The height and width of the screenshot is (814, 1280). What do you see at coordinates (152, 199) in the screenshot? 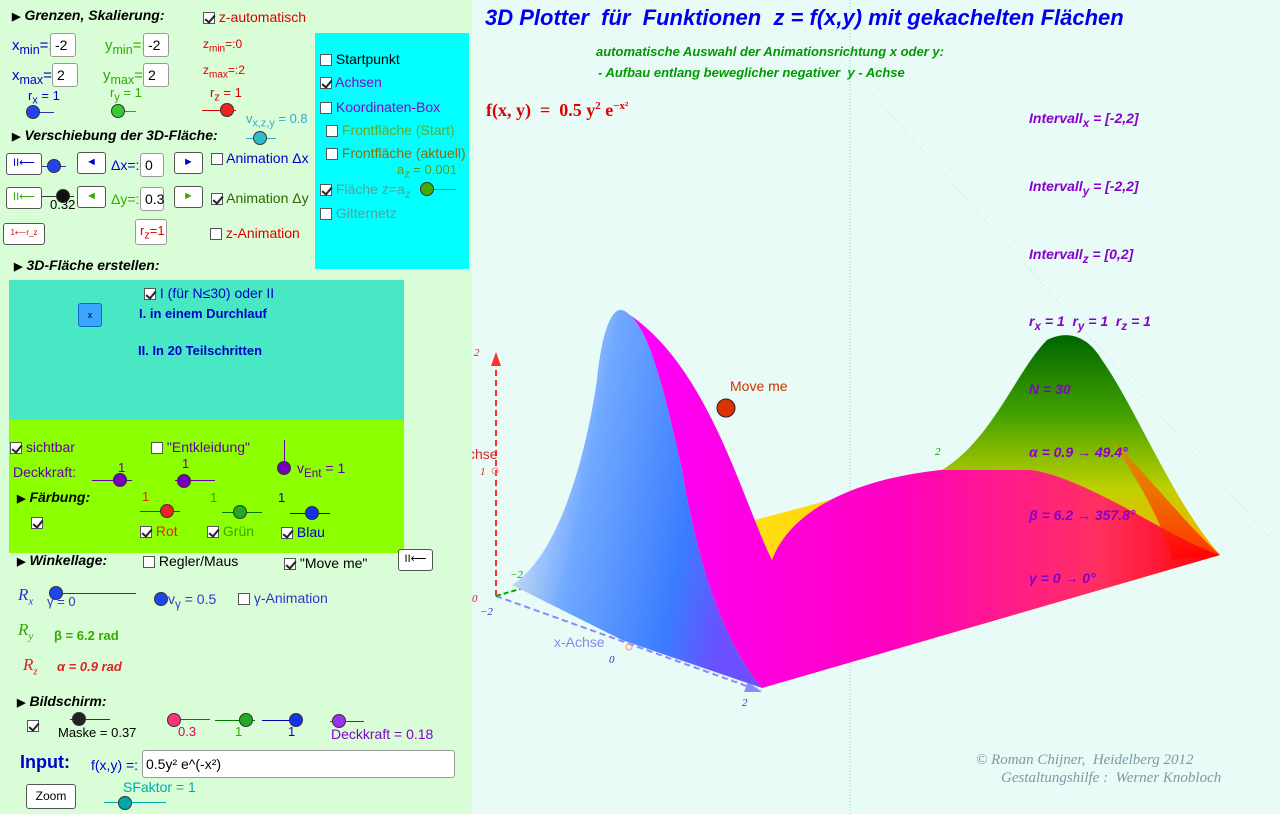
I see `dy-input: 0.3` at bounding box center [152, 199].